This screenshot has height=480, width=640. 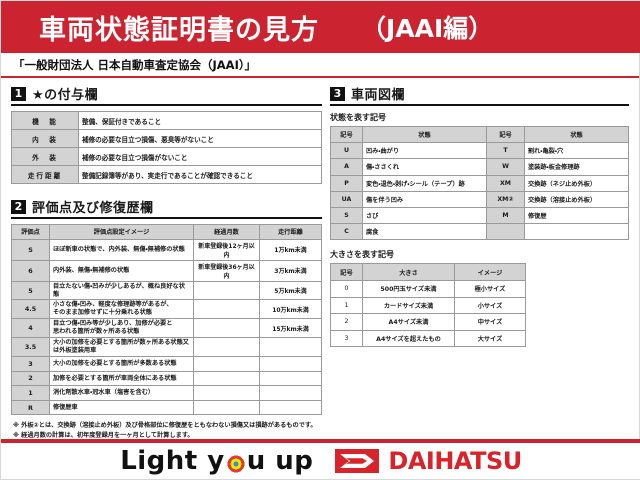 What do you see at coordinates (226, 249) in the screenshot?
I see `cell-months: 新車登録後12ヶ月以内` at bounding box center [226, 249].